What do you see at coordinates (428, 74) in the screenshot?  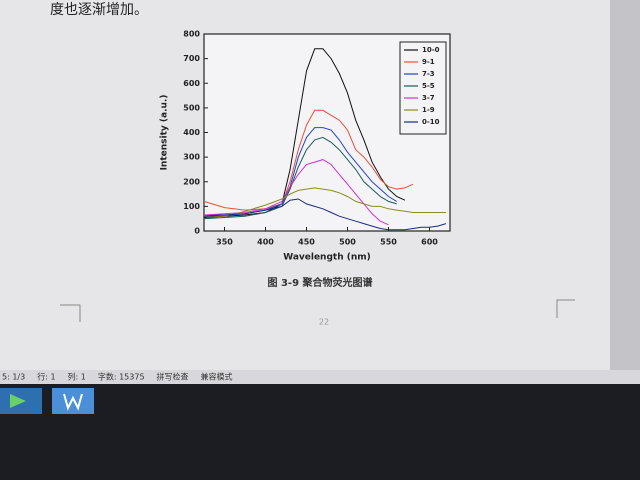 I see `legend-label: 7-3` at bounding box center [428, 74].